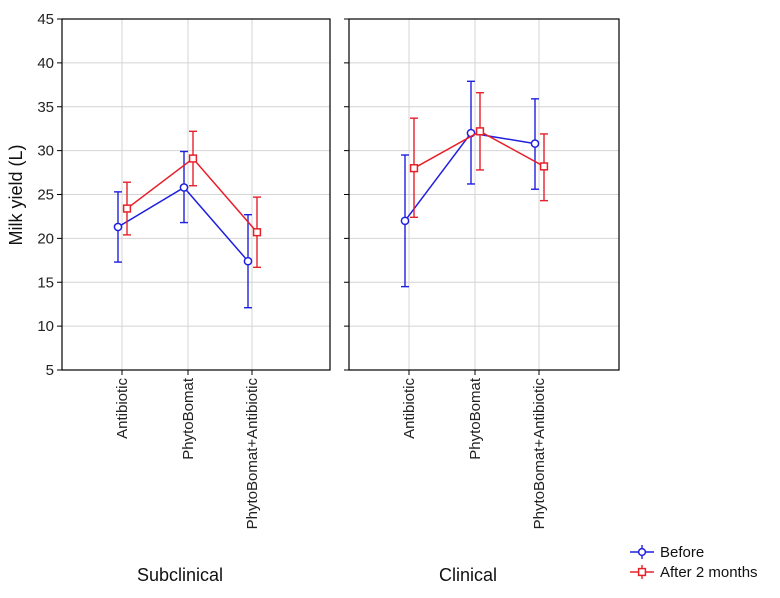  Describe the element at coordinates (682, 552) in the screenshot. I see `legend-label: Before` at that location.